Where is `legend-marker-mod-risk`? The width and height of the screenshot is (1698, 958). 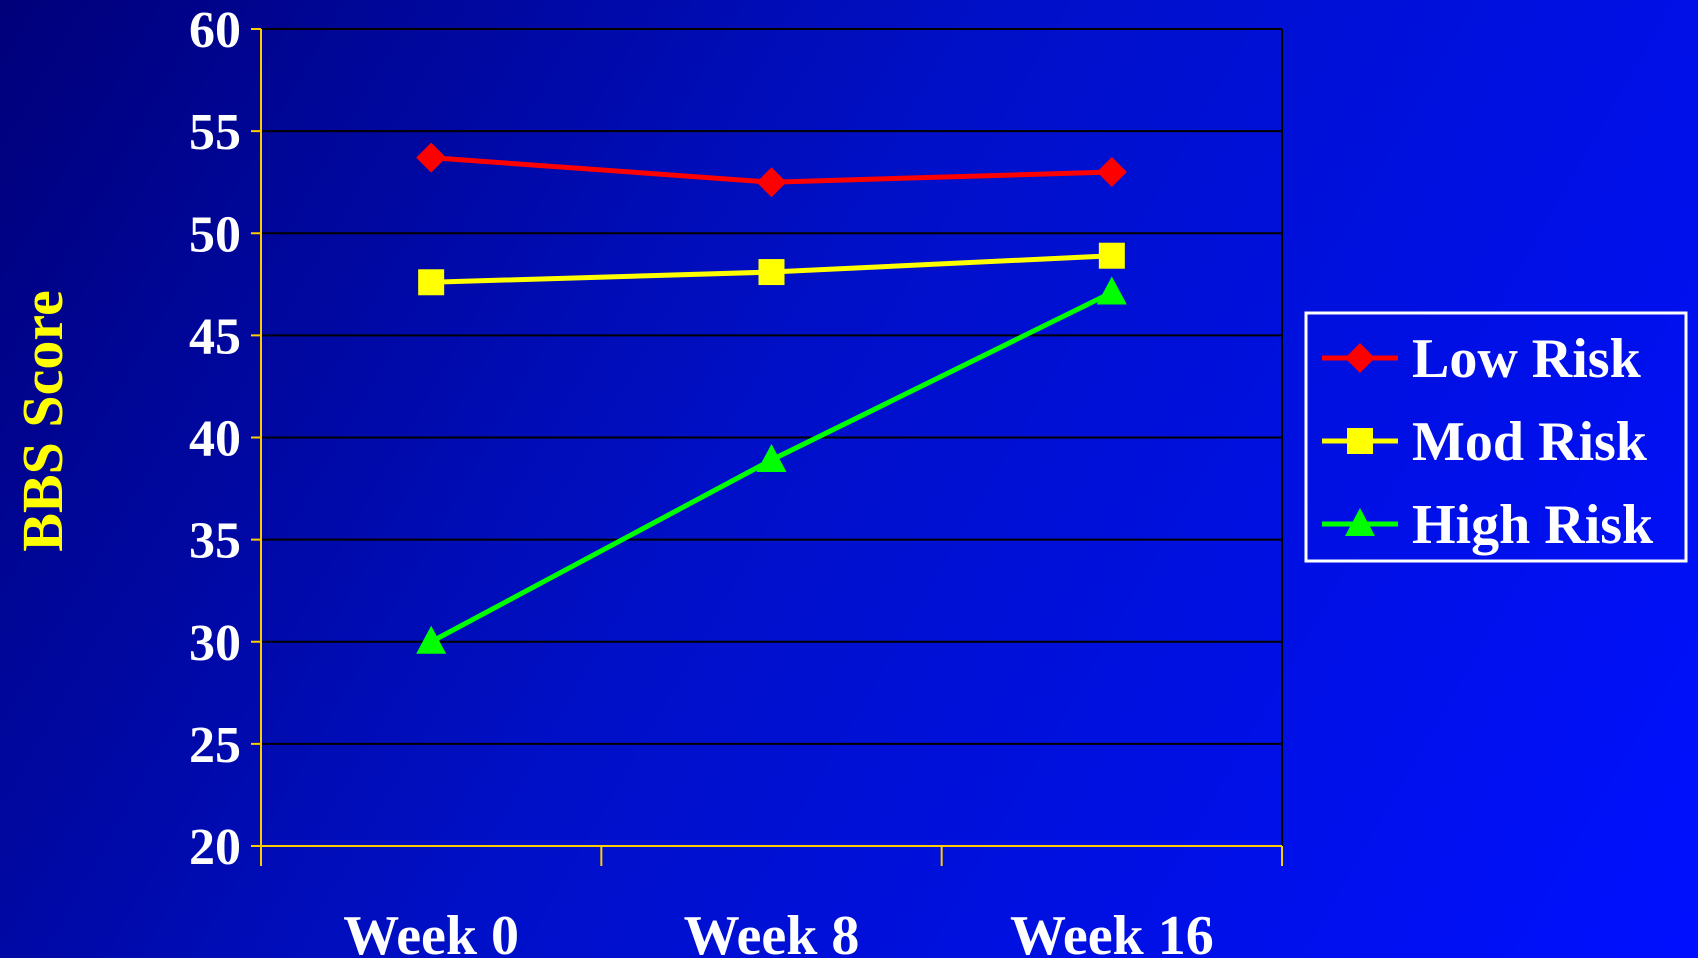 legend-marker-mod-risk is located at coordinates (1360, 441).